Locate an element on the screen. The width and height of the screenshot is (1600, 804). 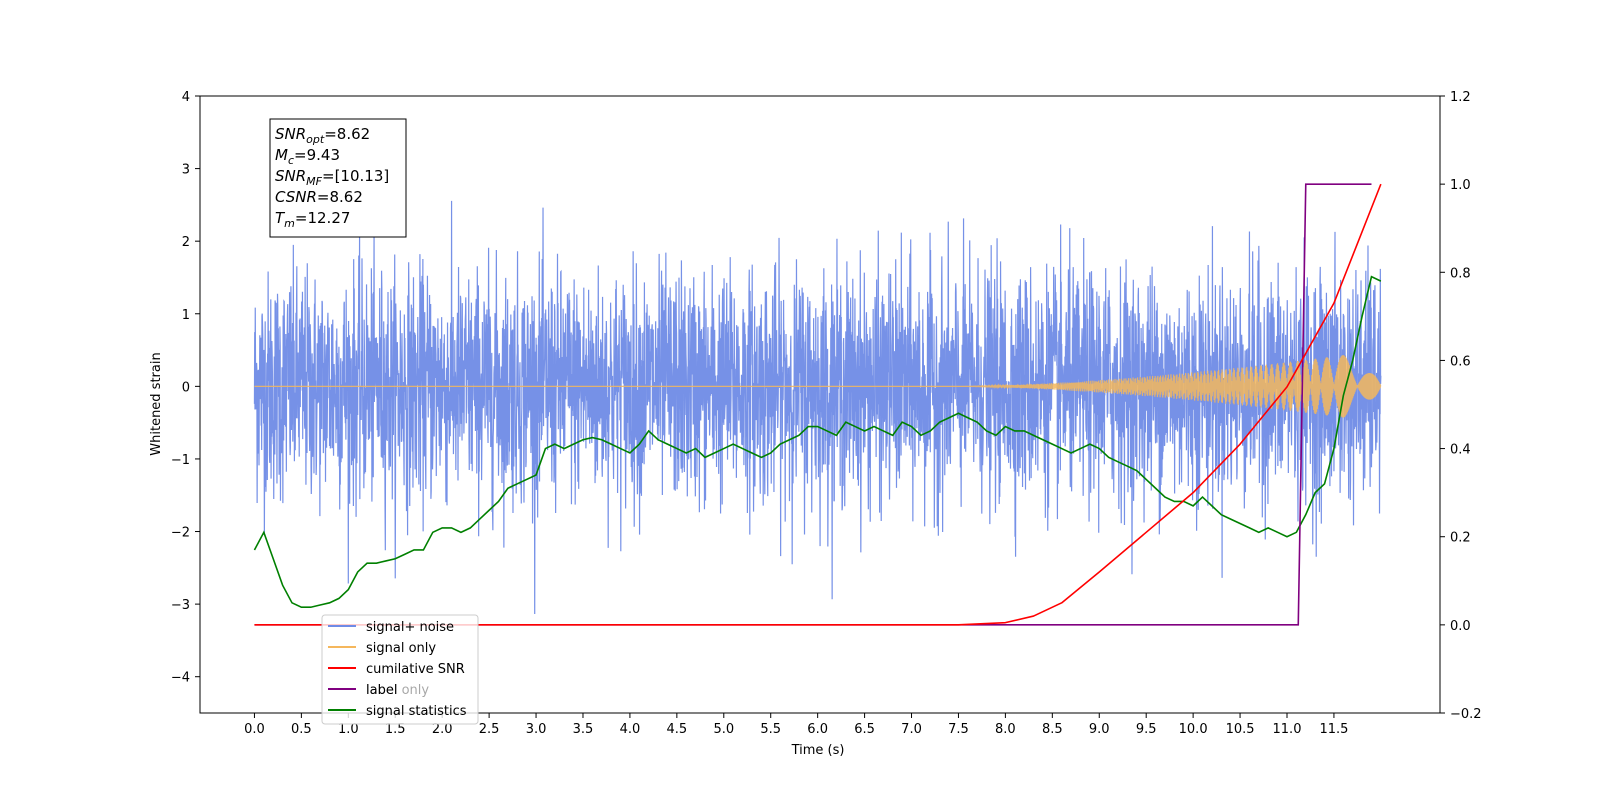
y2-tick-label: 1.0 is located at coordinates (1460, 185).